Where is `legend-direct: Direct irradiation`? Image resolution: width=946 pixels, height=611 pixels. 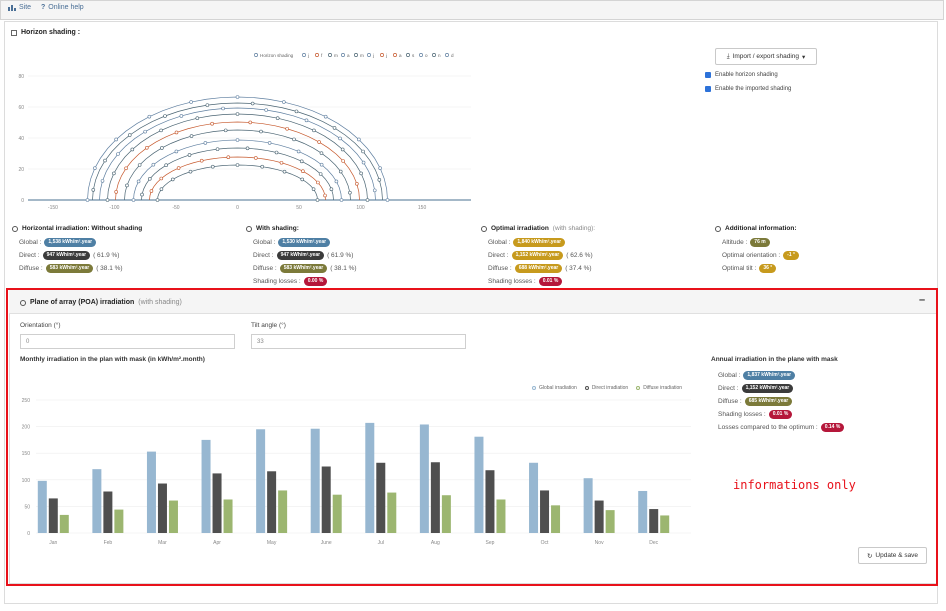 legend-direct: Direct irradiation is located at coordinates (606, 388).